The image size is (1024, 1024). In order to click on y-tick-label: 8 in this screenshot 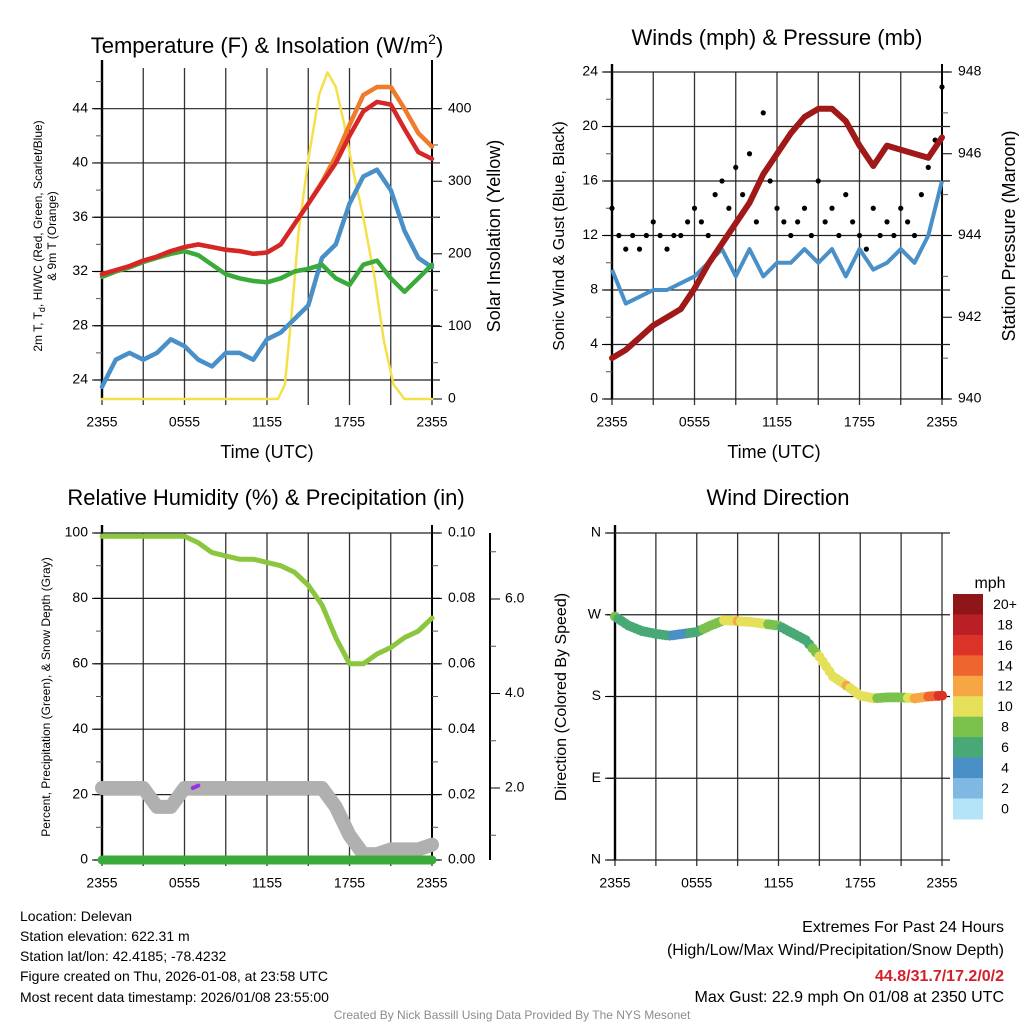, I will do `click(594, 289)`.